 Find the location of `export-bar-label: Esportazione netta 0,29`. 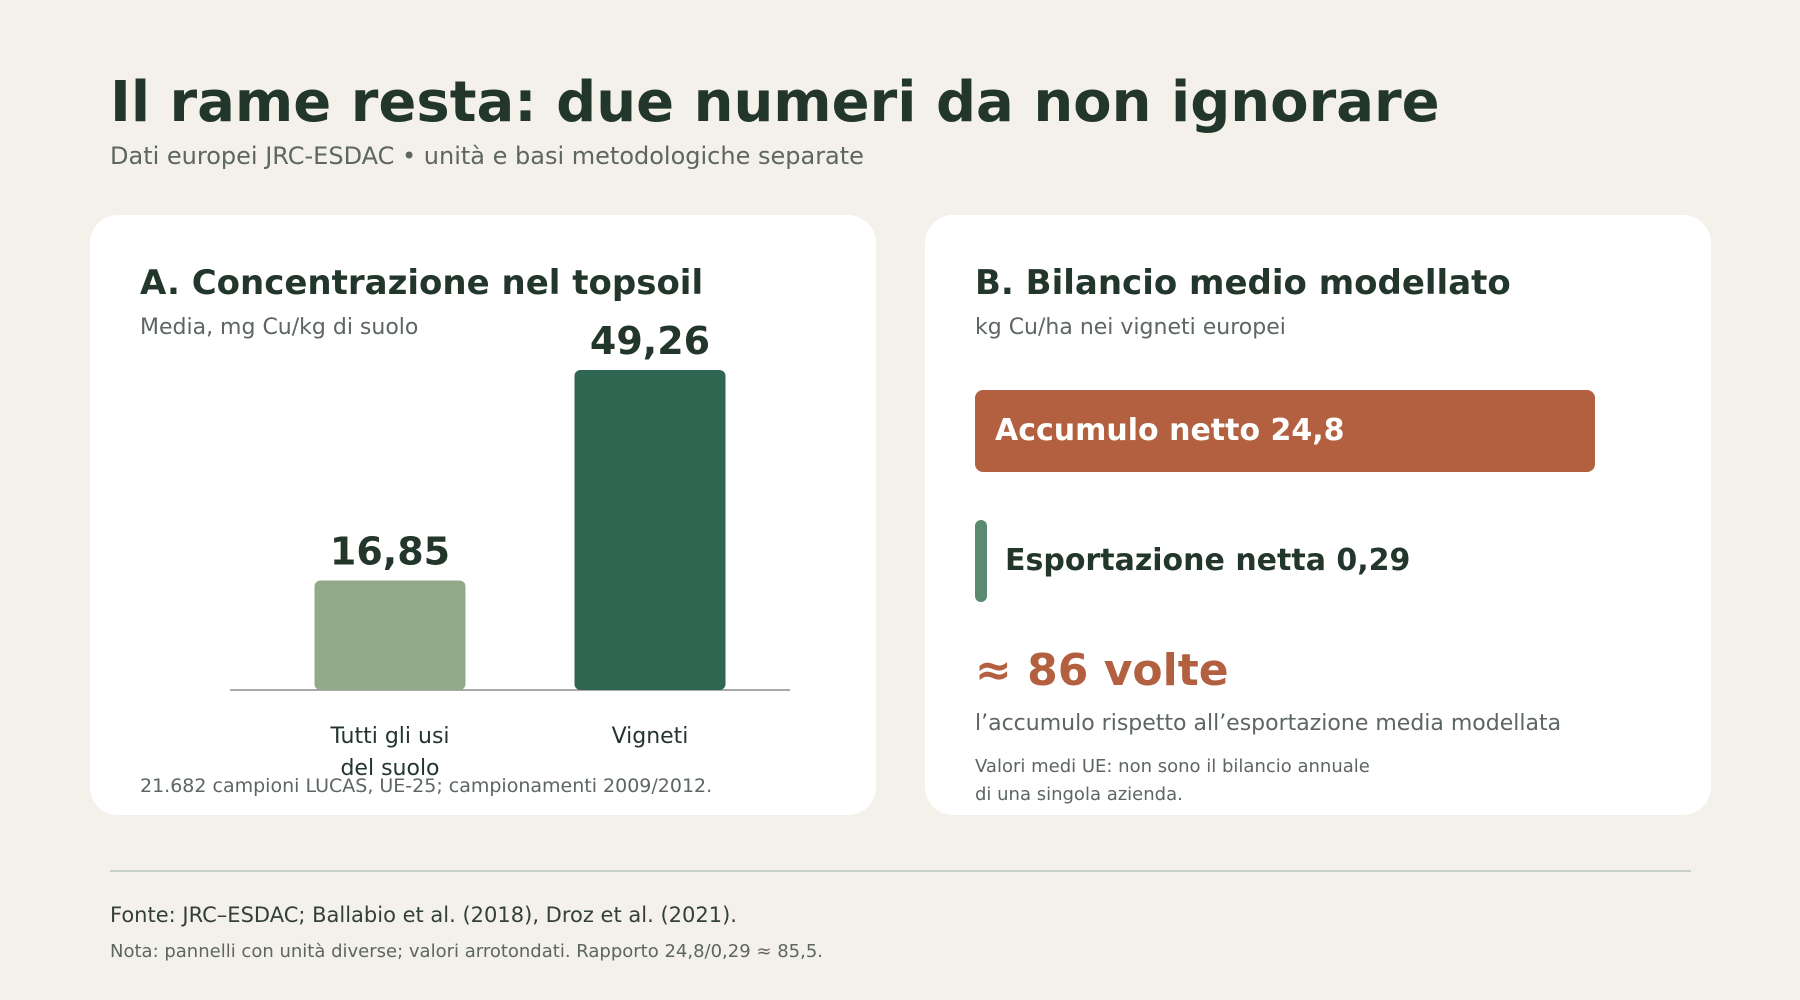

export-bar-label: Esportazione netta 0,29 is located at coordinates (1208, 560).